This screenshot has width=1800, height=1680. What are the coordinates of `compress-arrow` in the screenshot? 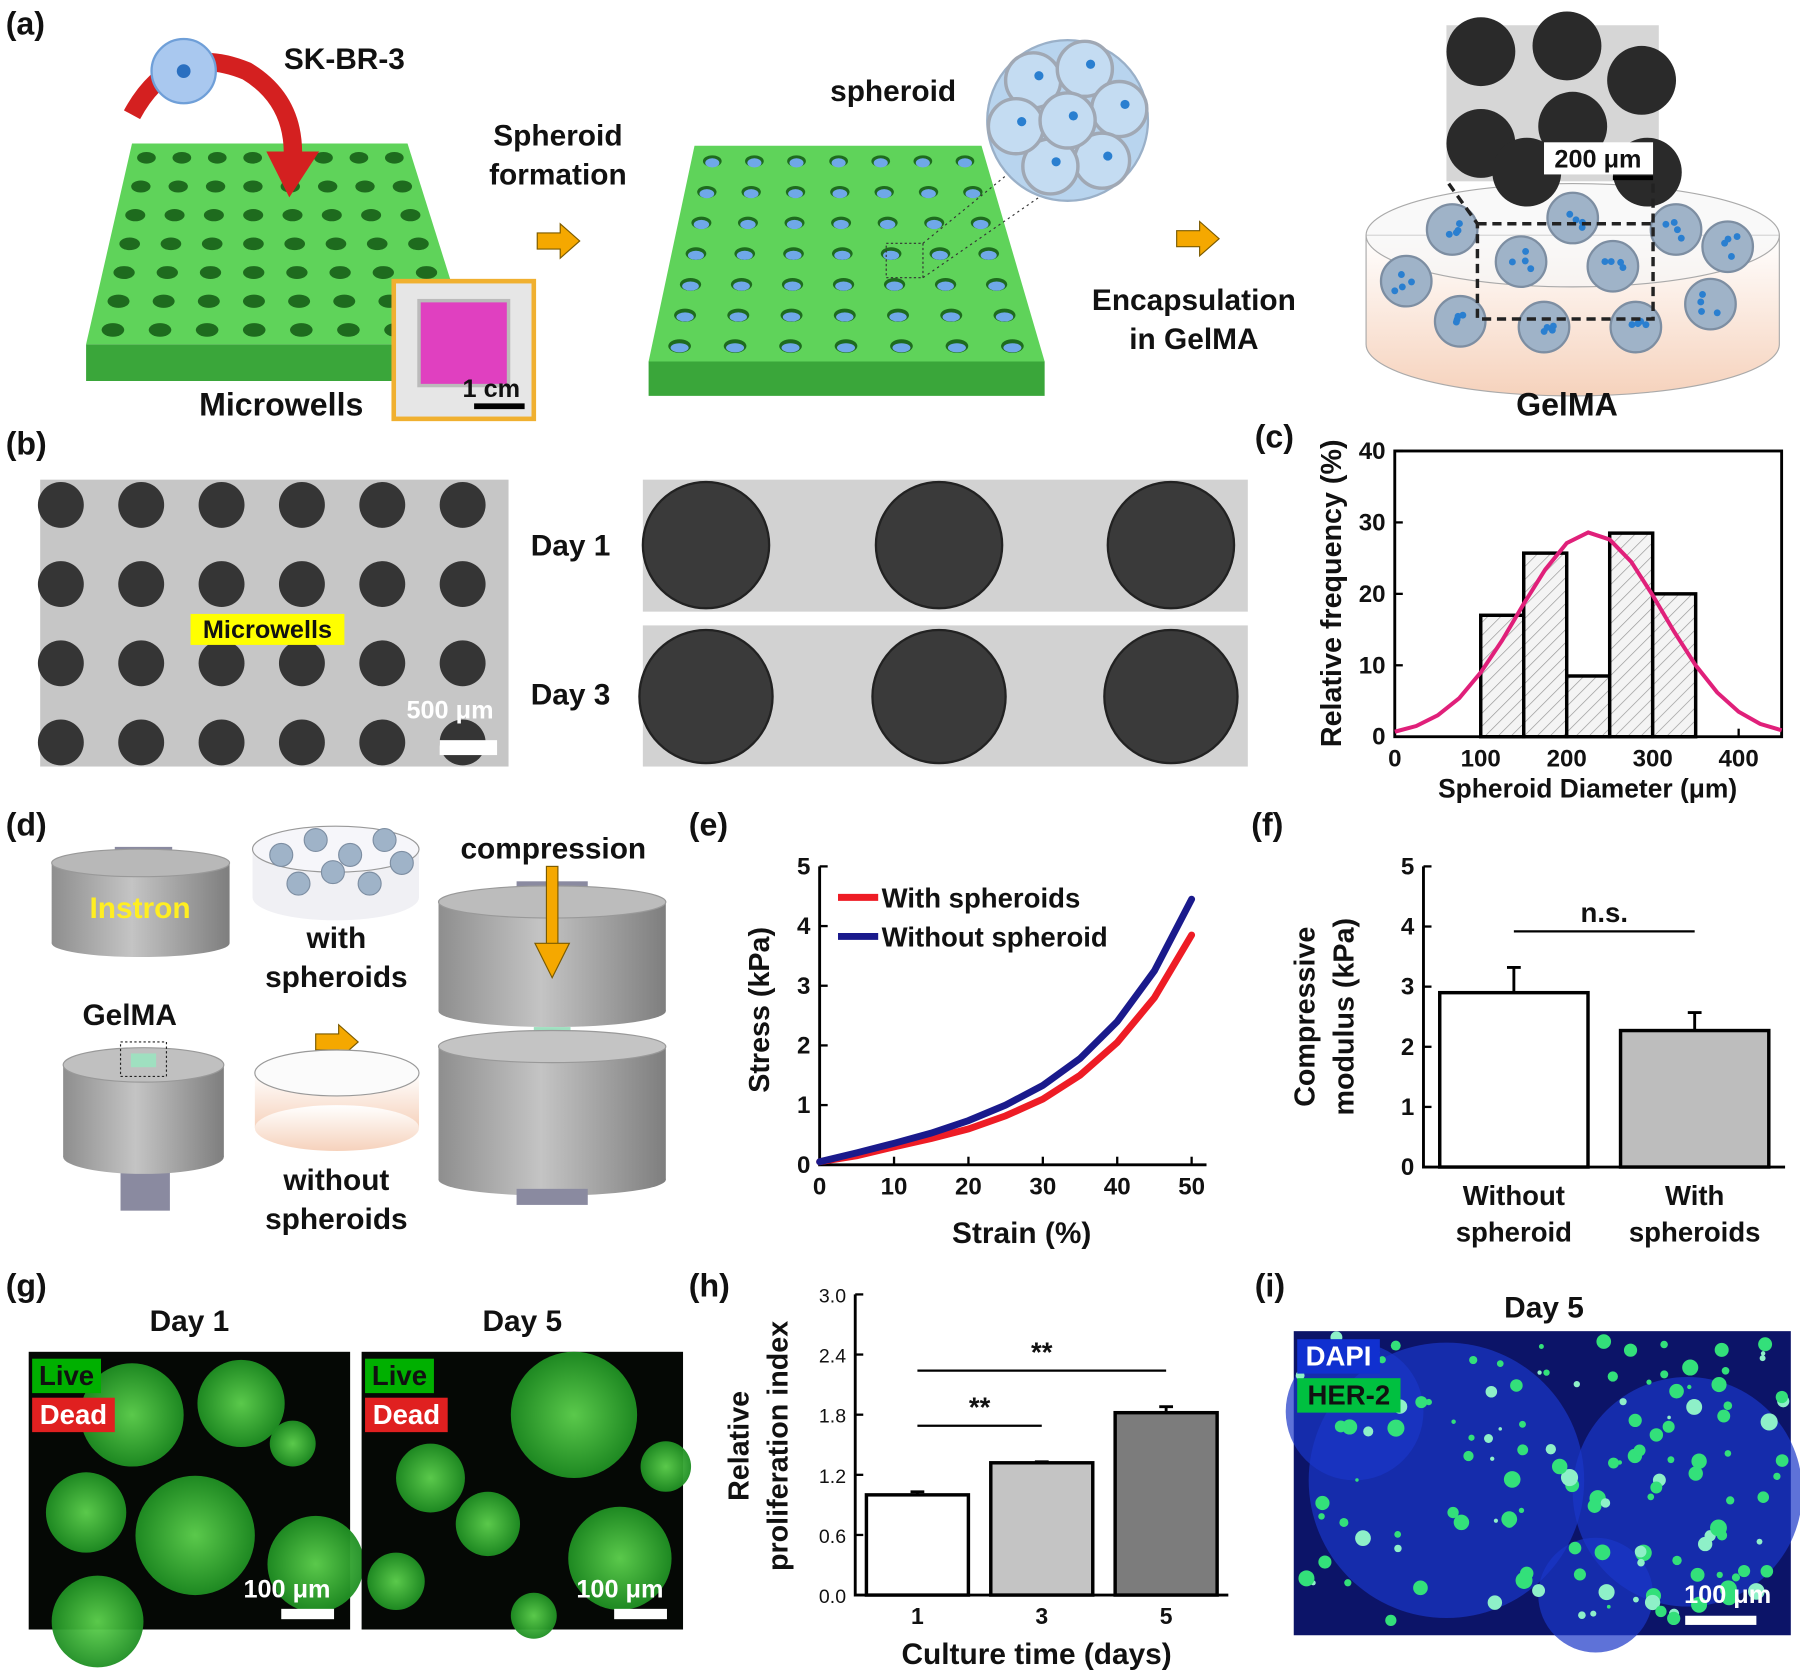 It's located at (552, 906).